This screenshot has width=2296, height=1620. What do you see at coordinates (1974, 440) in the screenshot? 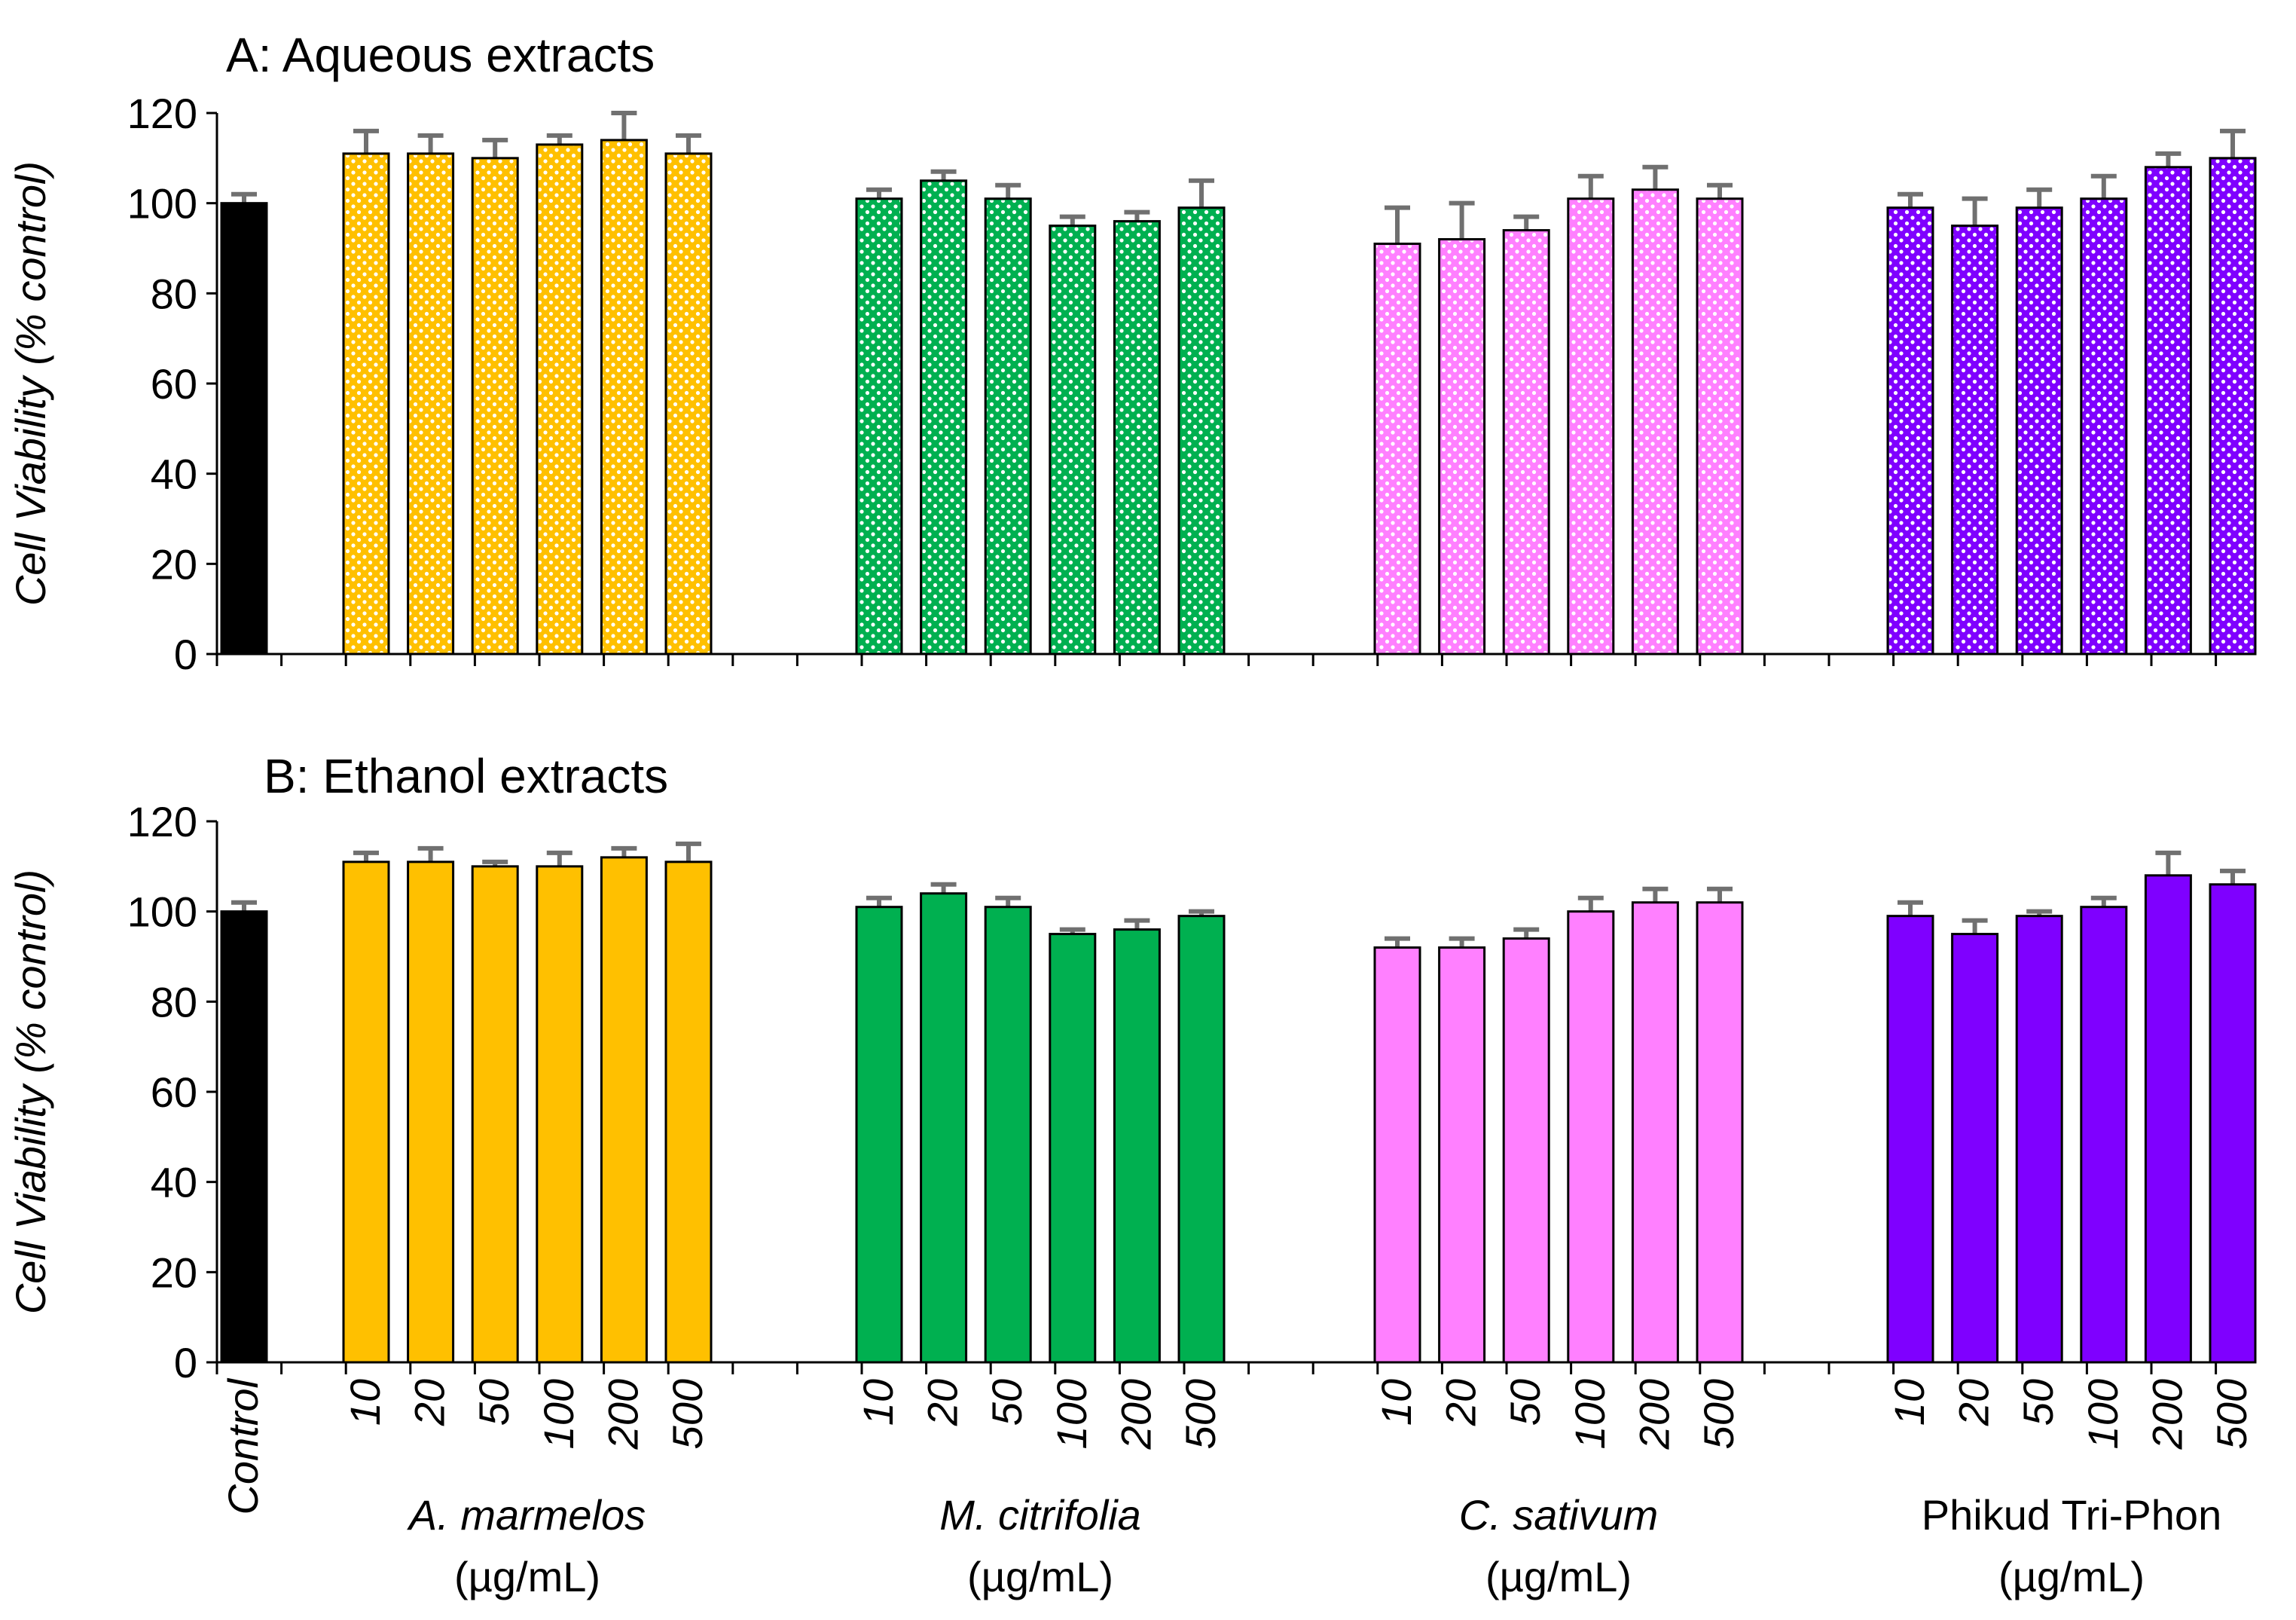
I see `bar-phikud-tri-phon-20-pattern` at bounding box center [1974, 440].